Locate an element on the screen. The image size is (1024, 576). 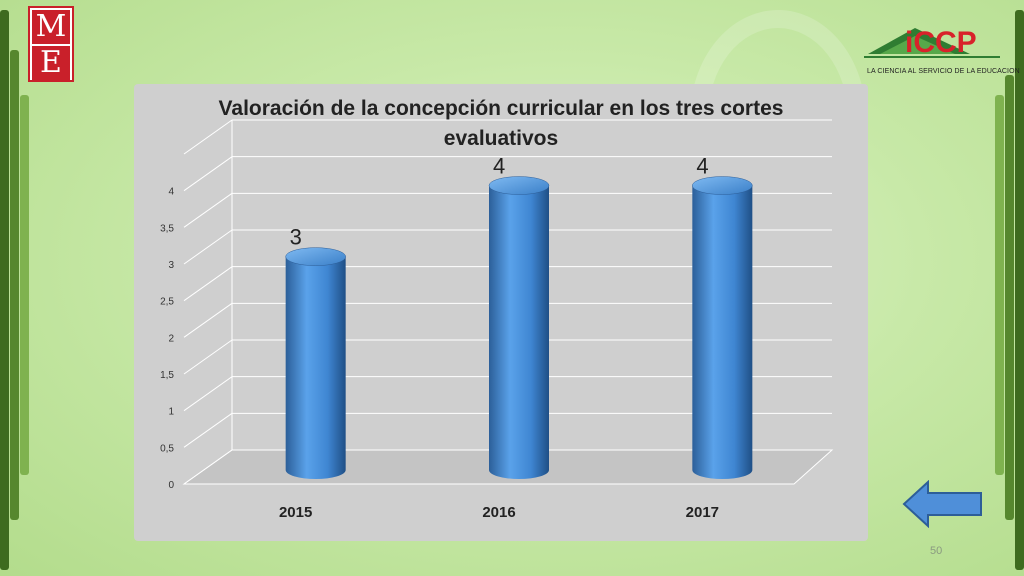
right-decor-bar-dark is located at coordinates (1019, 290).